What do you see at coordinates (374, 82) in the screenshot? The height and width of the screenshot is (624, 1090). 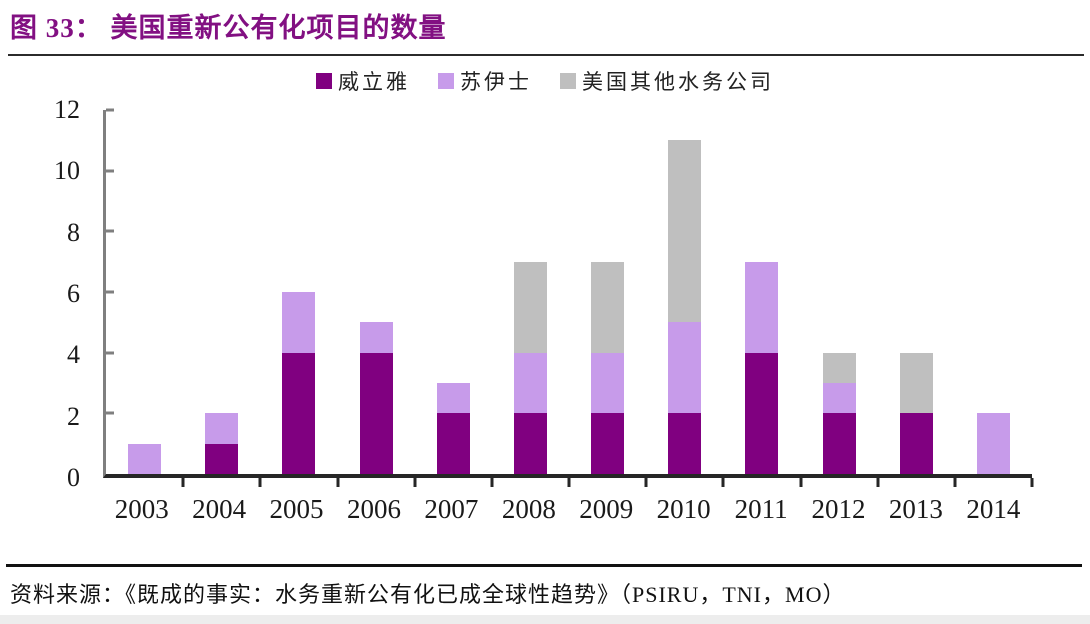 I see `legend-label-veolia: 威立雅` at bounding box center [374, 82].